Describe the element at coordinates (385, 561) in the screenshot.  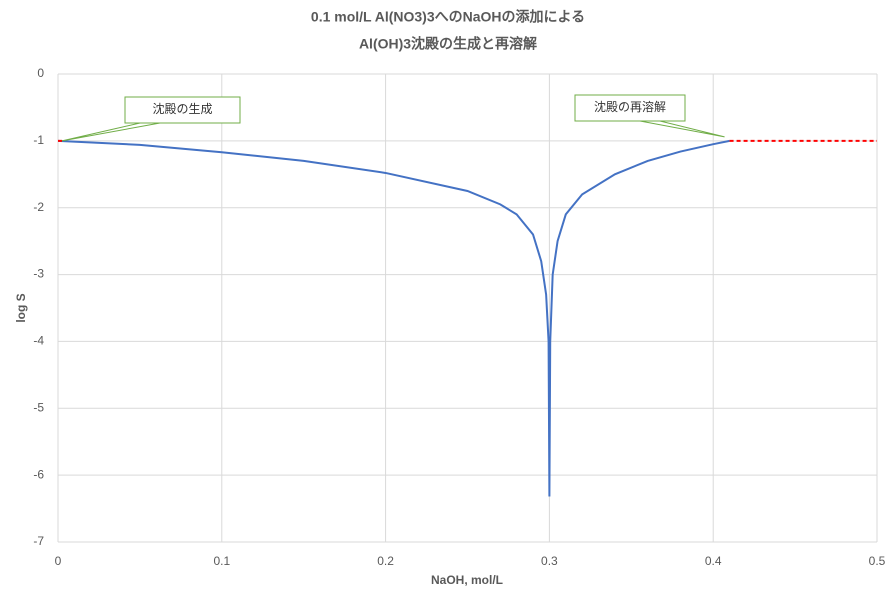
I see `x-tick-label: 0.2` at that location.